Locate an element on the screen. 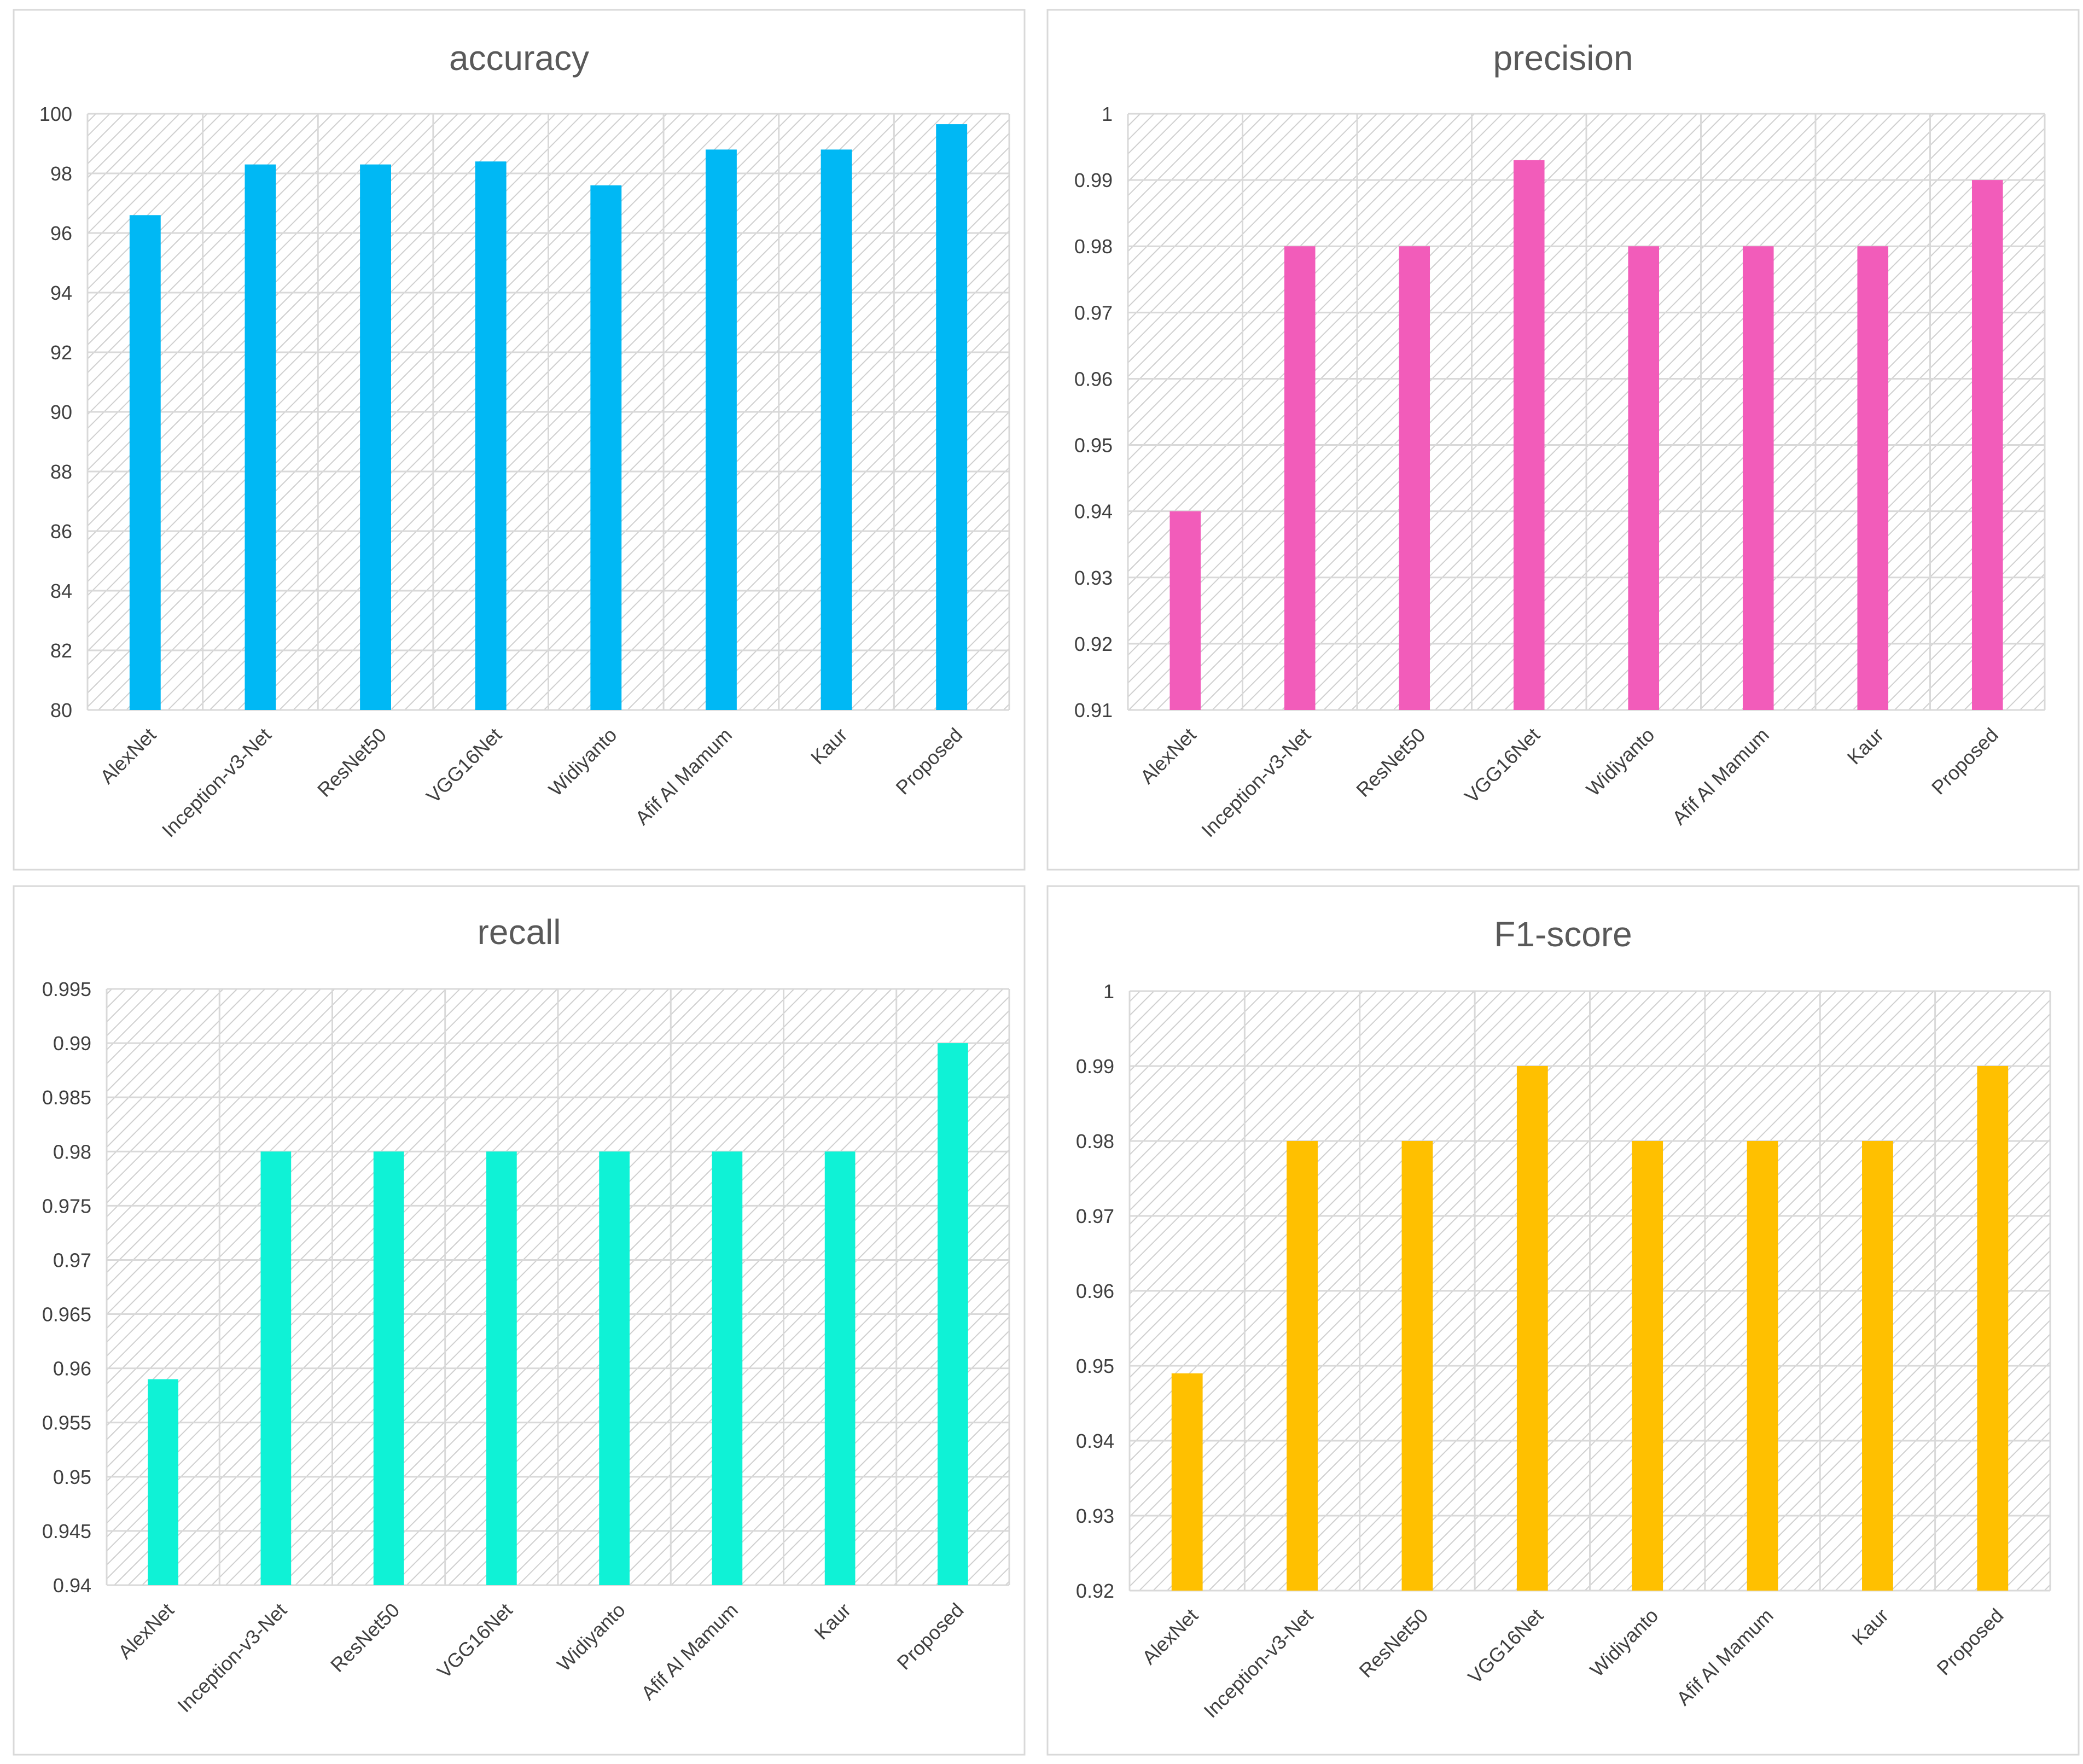 The image size is (2083, 1764). chart-title: F1-score is located at coordinates (1563, 934).